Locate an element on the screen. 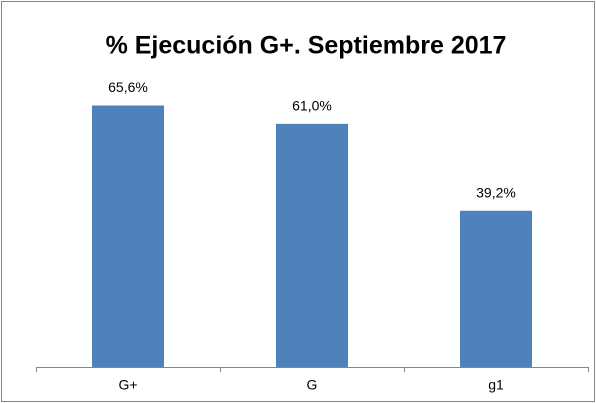  x-tick-label: G+ is located at coordinates (127, 385).